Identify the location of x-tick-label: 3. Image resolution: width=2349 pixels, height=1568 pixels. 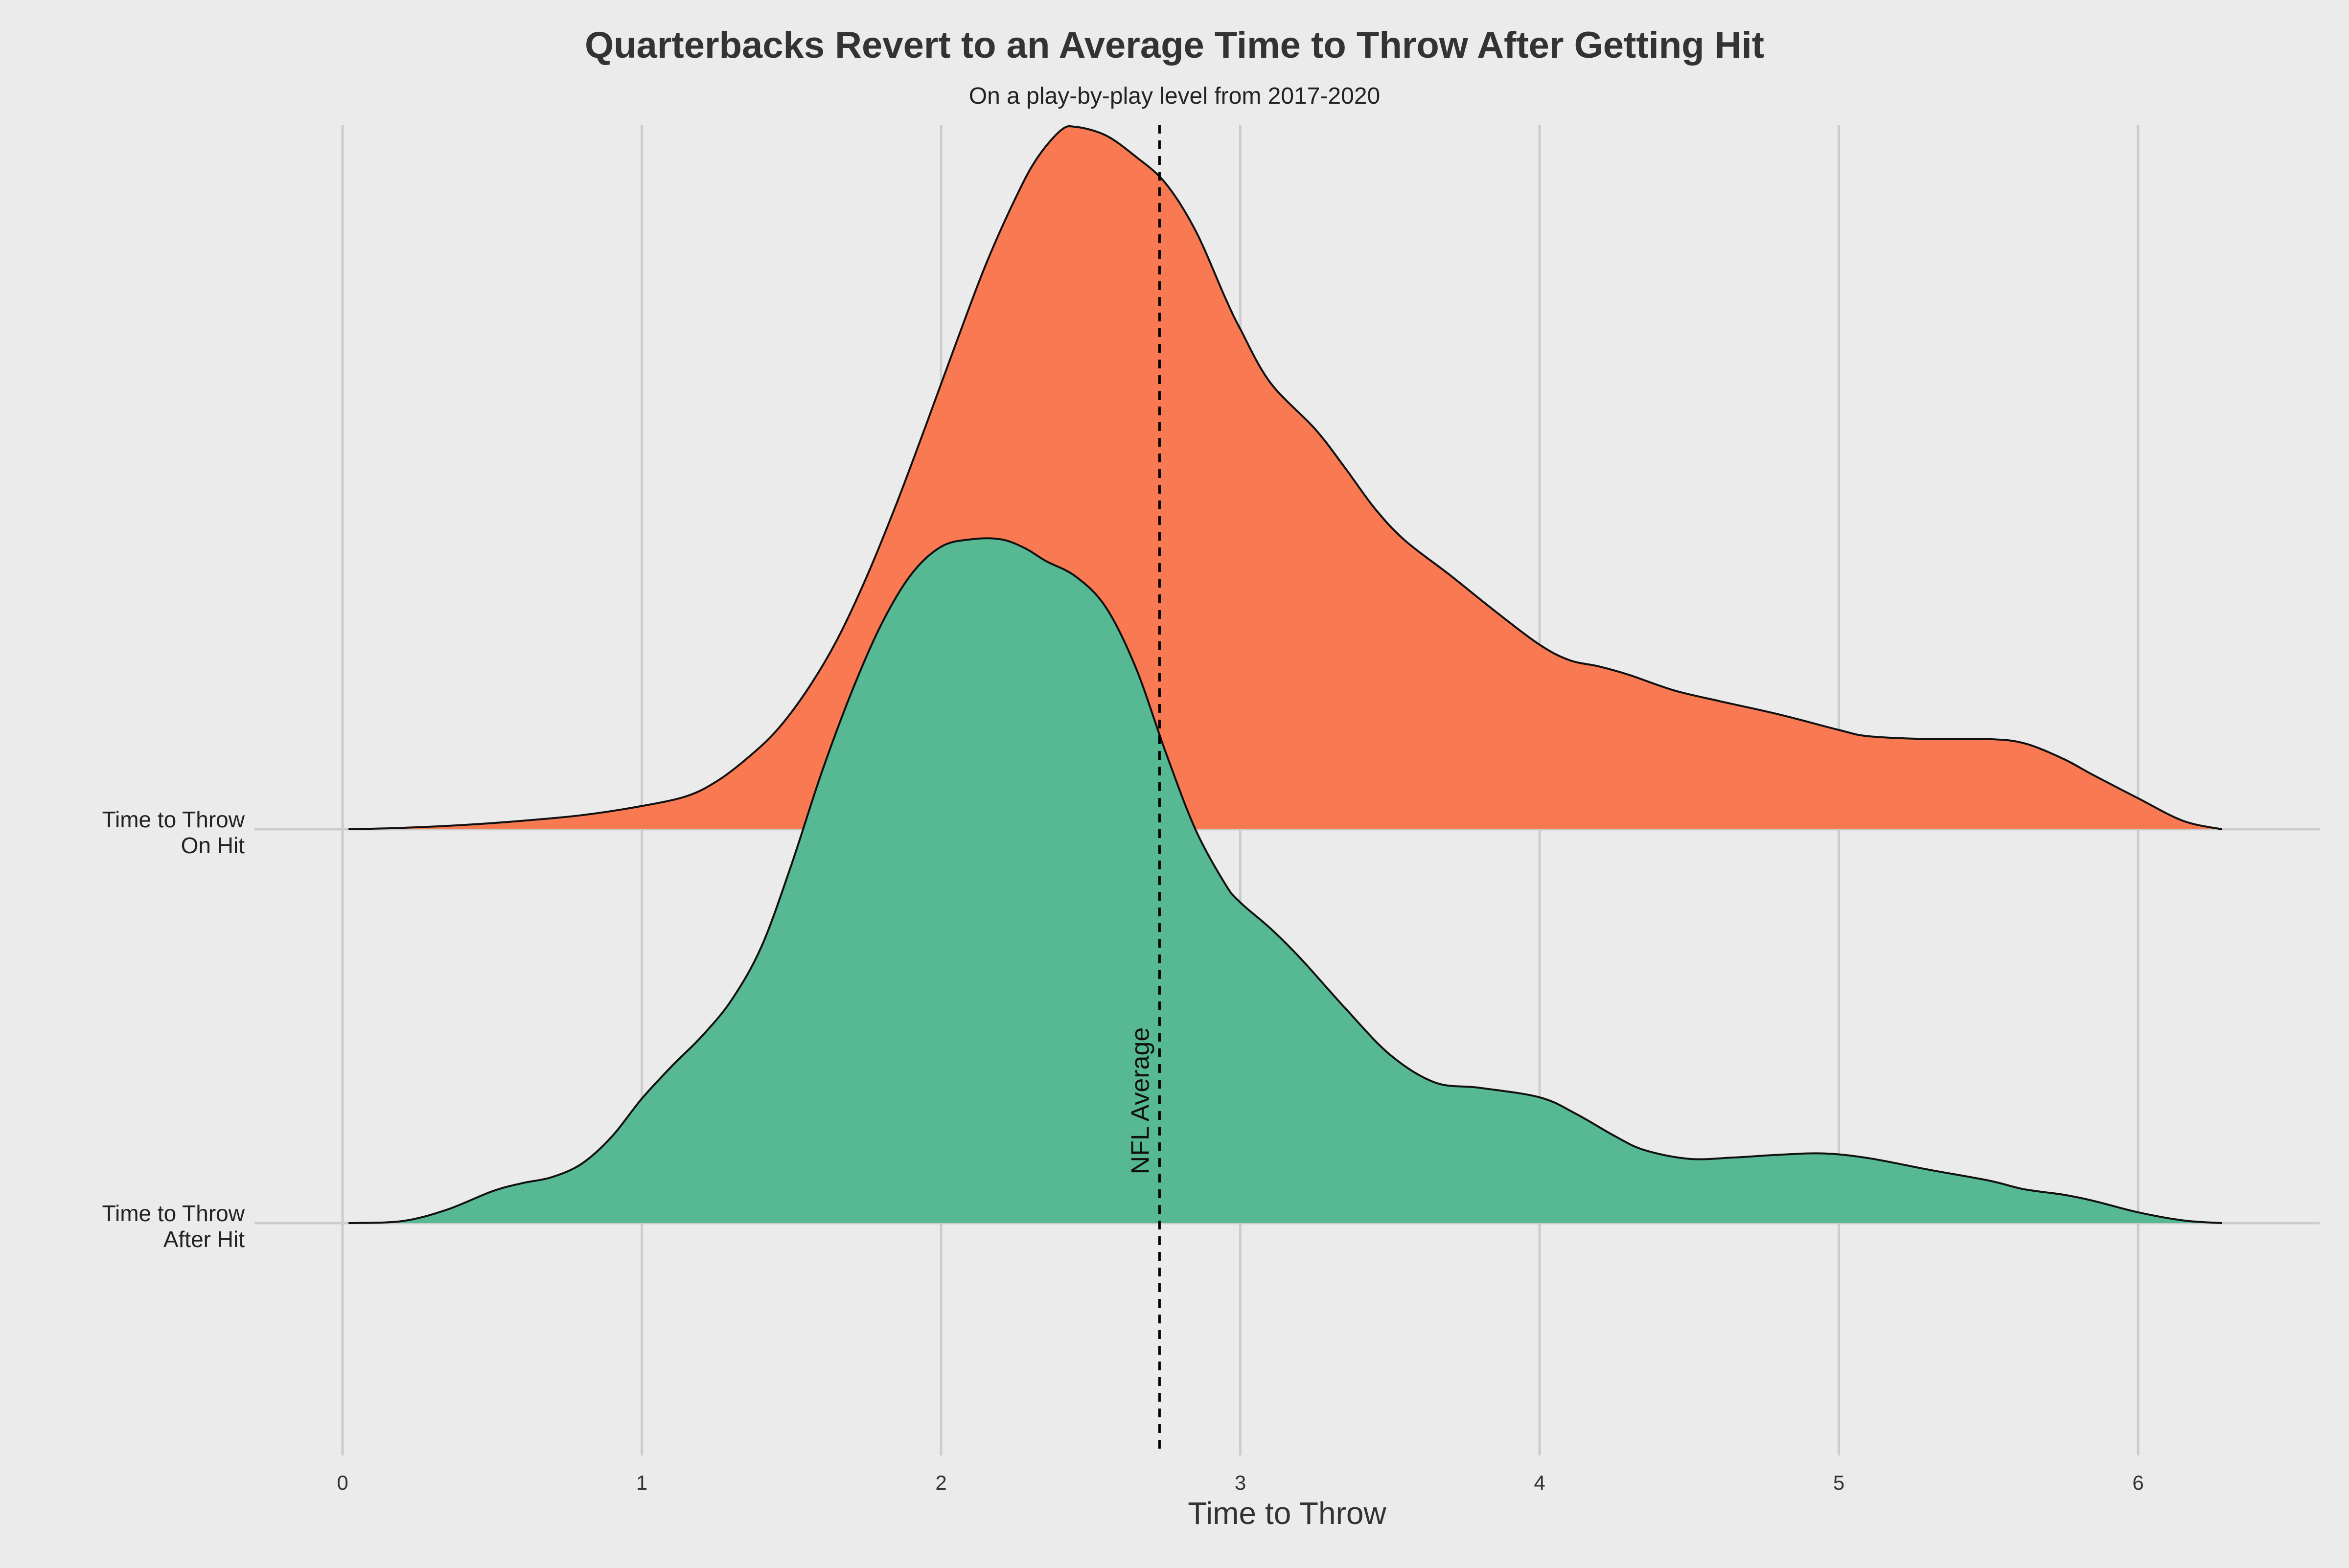
(1240, 1482).